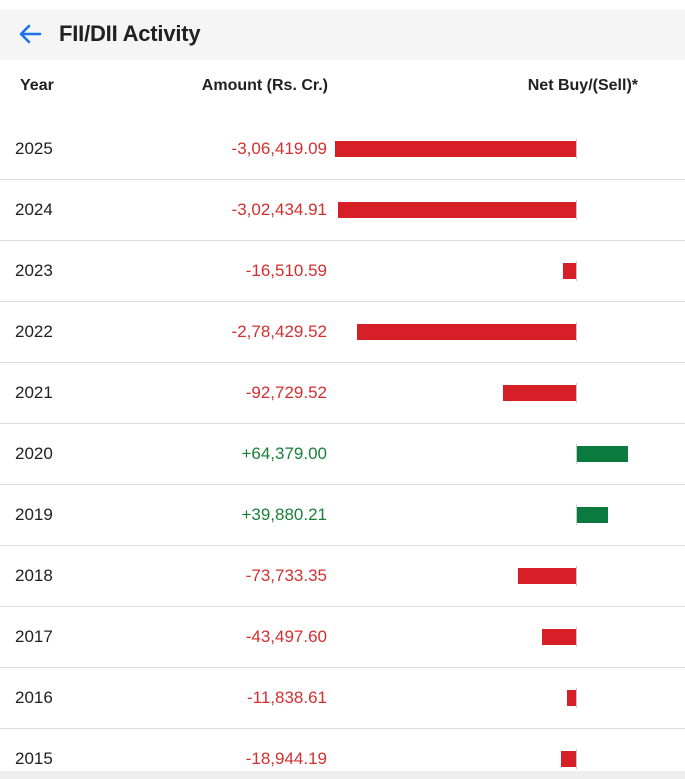 The height and width of the screenshot is (779, 685). What do you see at coordinates (34, 453) in the screenshot?
I see `year-cell: 2020` at bounding box center [34, 453].